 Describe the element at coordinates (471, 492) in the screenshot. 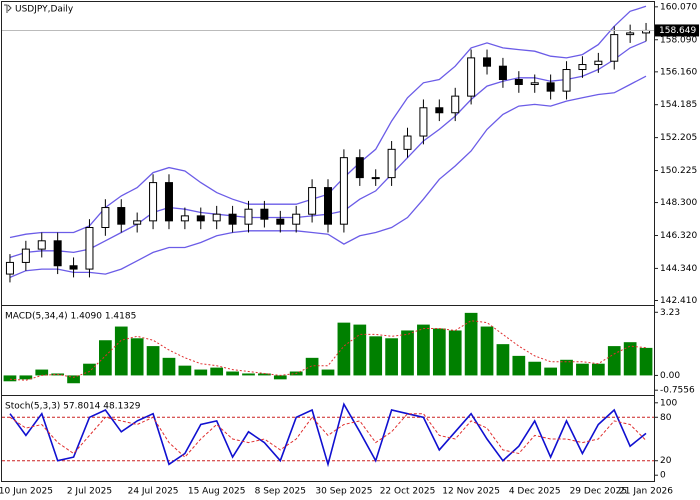

I see `x-tick-label: 12 Nov 2025` at that location.